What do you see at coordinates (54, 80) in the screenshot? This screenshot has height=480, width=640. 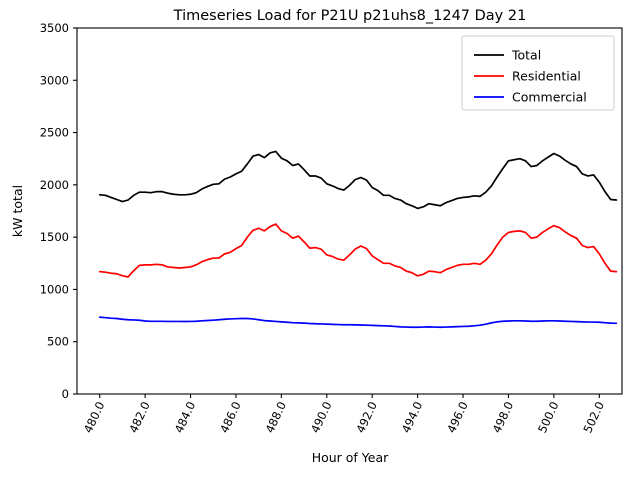 I see `y-tick-label: 3000` at bounding box center [54, 80].